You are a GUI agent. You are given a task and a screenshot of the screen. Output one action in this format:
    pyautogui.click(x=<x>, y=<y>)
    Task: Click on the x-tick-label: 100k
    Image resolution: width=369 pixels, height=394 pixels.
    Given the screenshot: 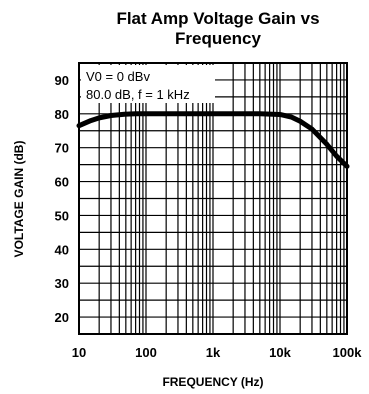 What is the action you would take?
    pyautogui.click(x=348, y=352)
    